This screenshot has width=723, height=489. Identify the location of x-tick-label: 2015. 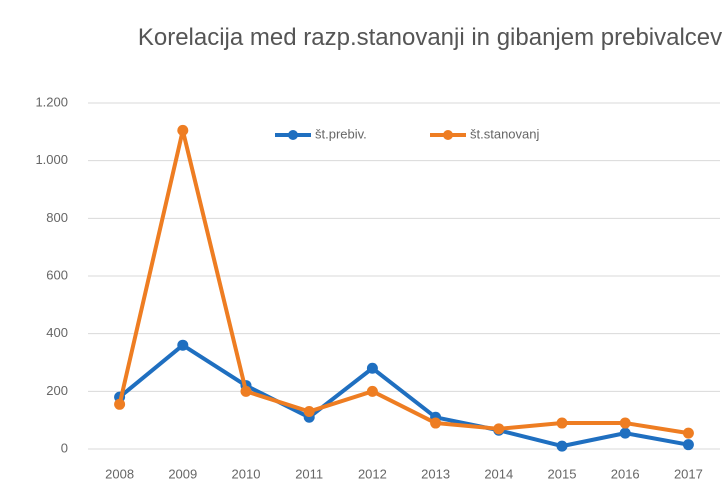
(562, 473).